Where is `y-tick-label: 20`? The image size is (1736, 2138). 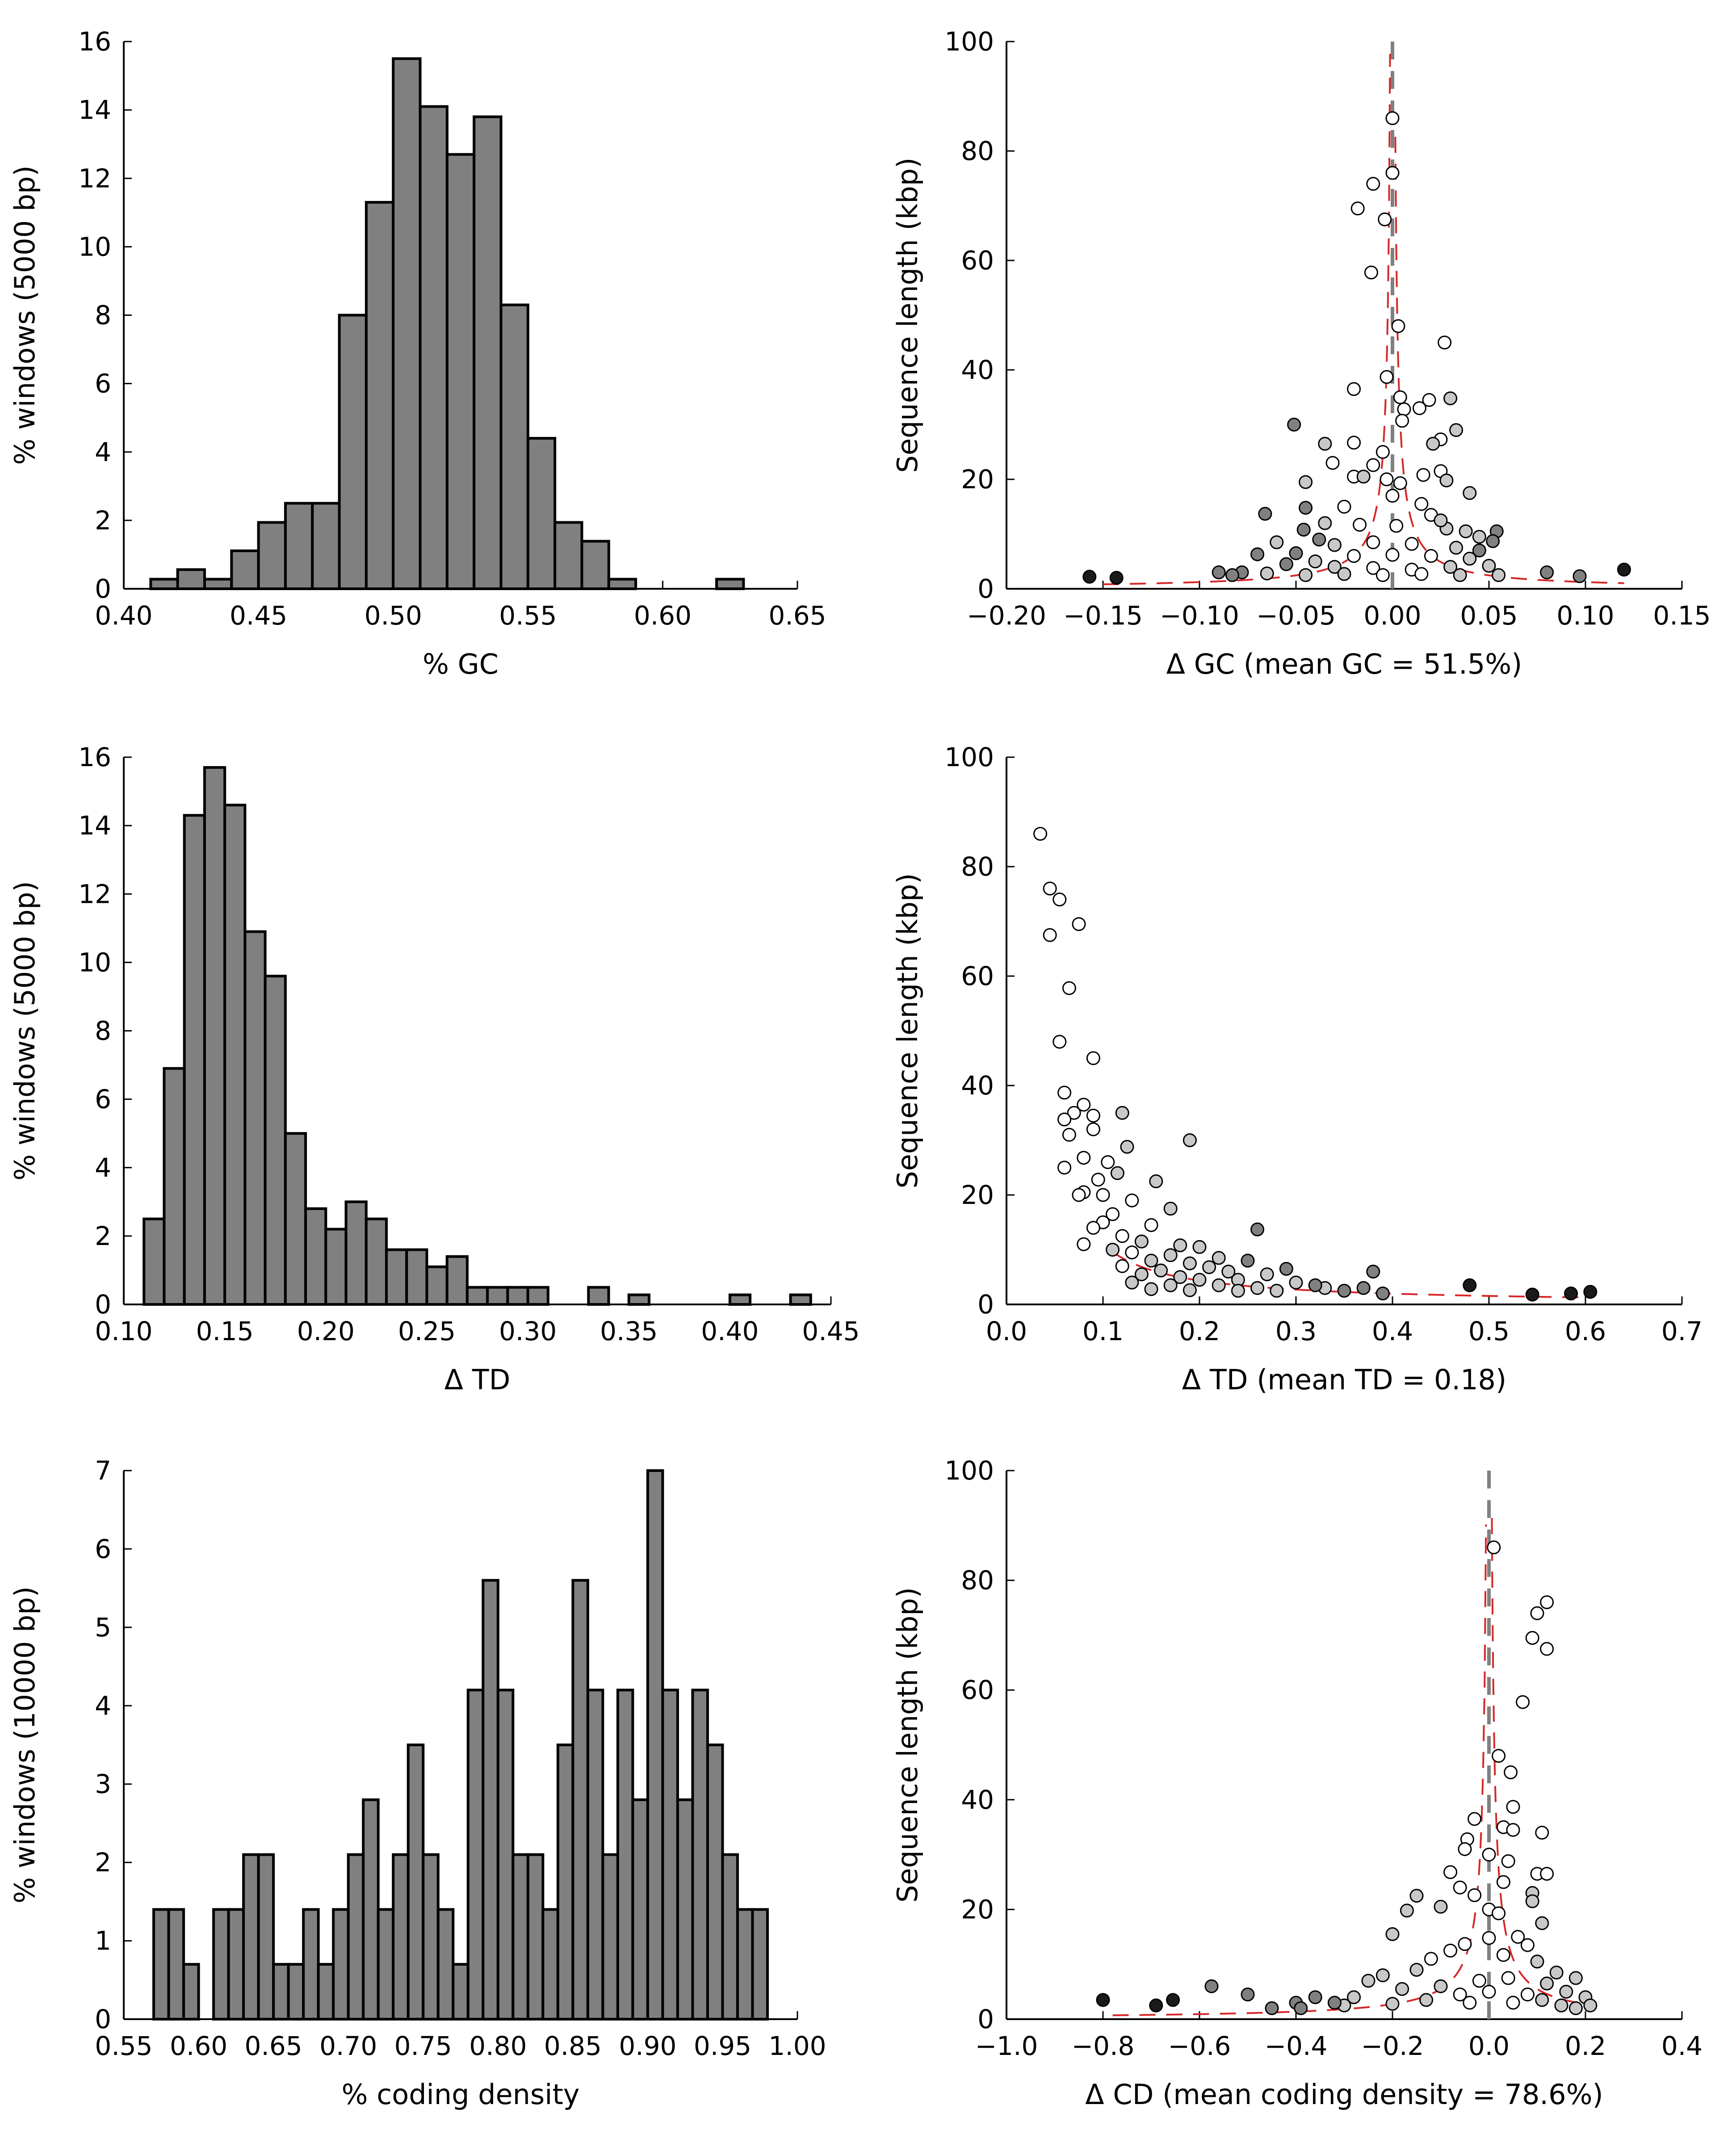 y-tick-label: 20 is located at coordinates (977, 480).